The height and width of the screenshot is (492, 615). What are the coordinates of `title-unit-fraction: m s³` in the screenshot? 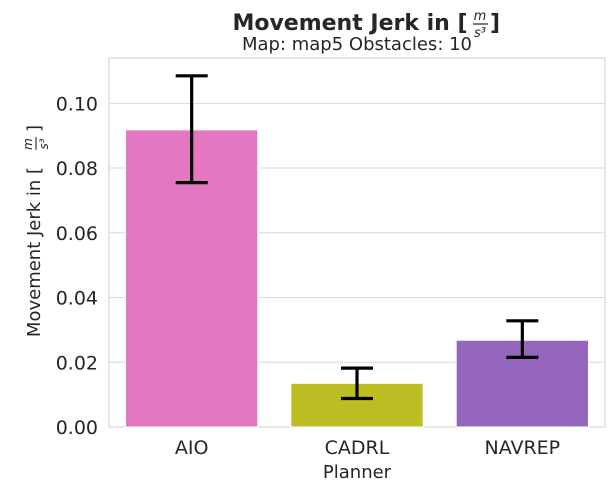 It's located at (480, 25).